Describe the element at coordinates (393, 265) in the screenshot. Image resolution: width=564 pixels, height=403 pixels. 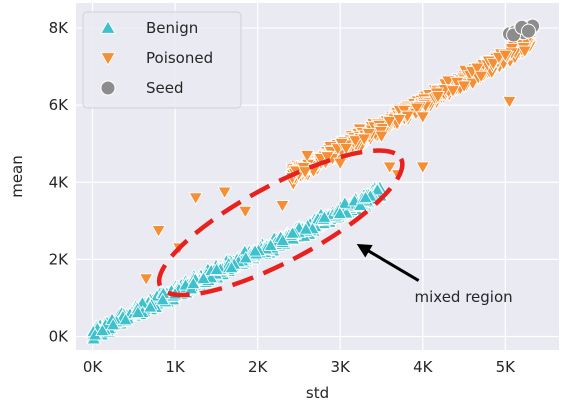
I see `annotation-arrow-line` at that location.